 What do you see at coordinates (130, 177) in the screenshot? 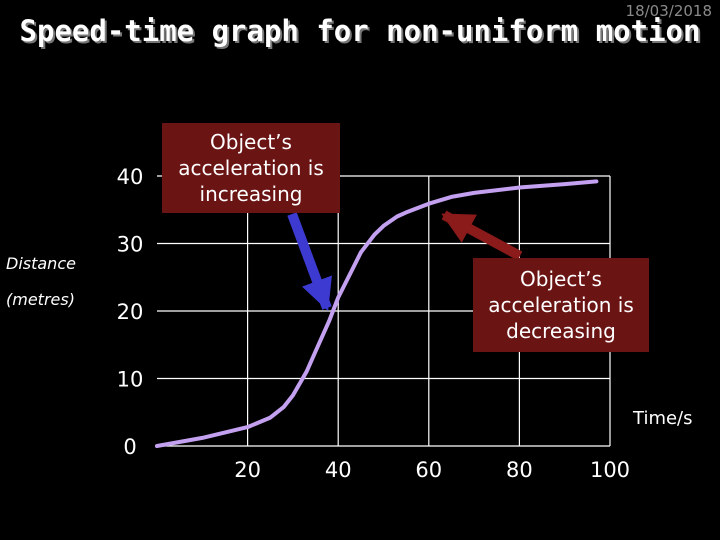
I see `y-tick-label: 40` at bounding box center [130, 177].